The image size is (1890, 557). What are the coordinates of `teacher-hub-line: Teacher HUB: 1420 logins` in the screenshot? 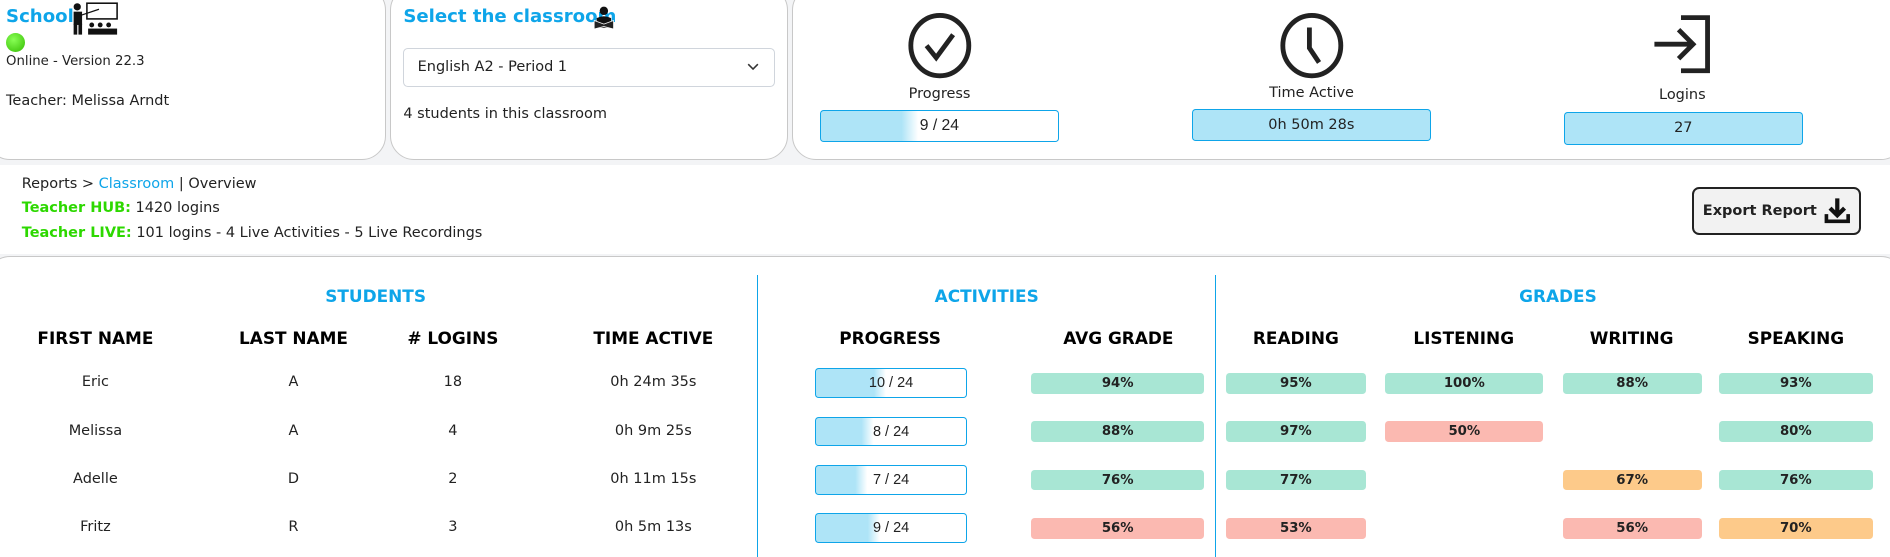 It's located at (121, 208).